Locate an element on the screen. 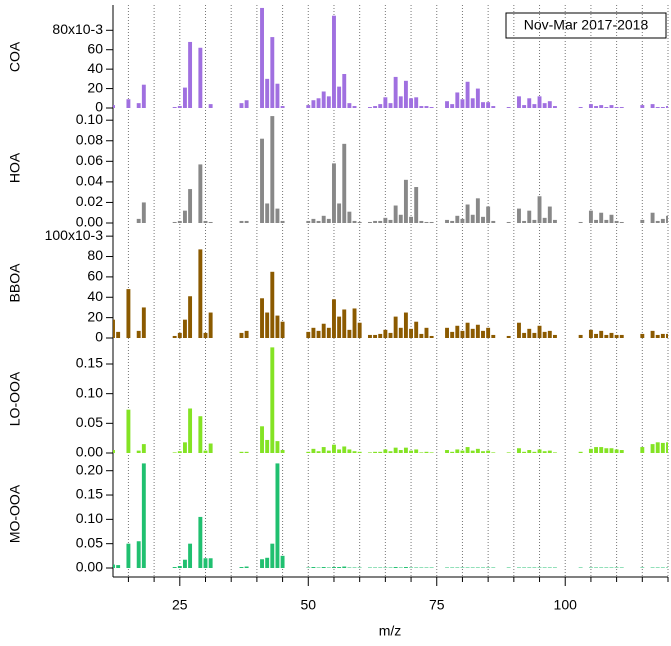 Image resolution: width=671 pixels, height=646 pixels. y-axis-label: COA is located at coordinates (15, 56).